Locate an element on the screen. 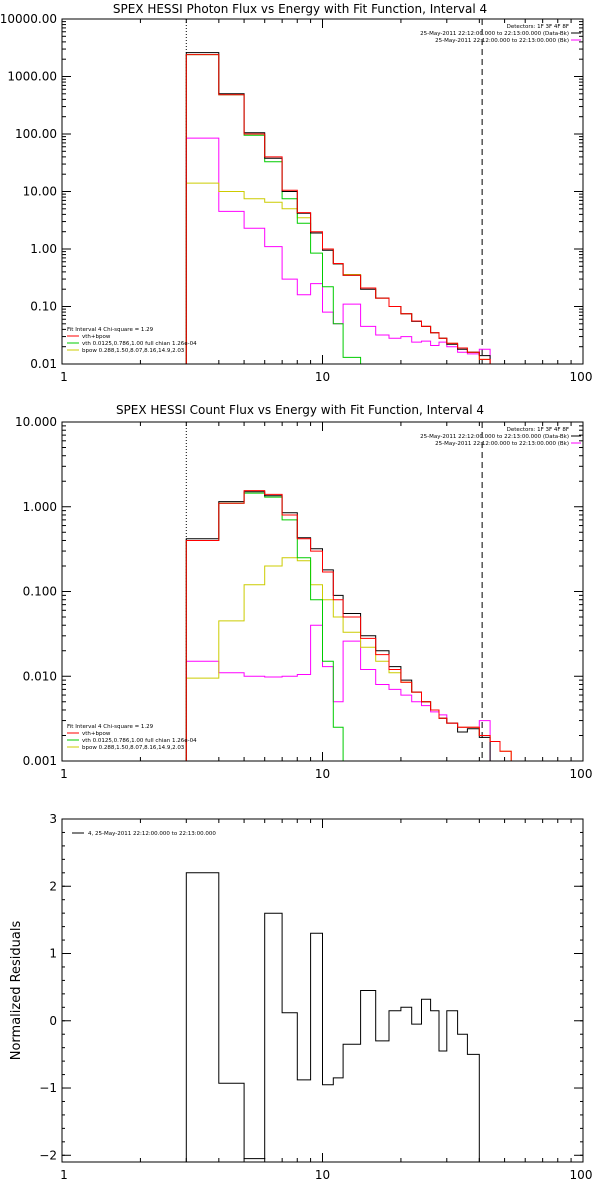 The height and width of the screenshot is (1200, 600). y-tick-label: 0.010 is located at coordinates (40, 676).